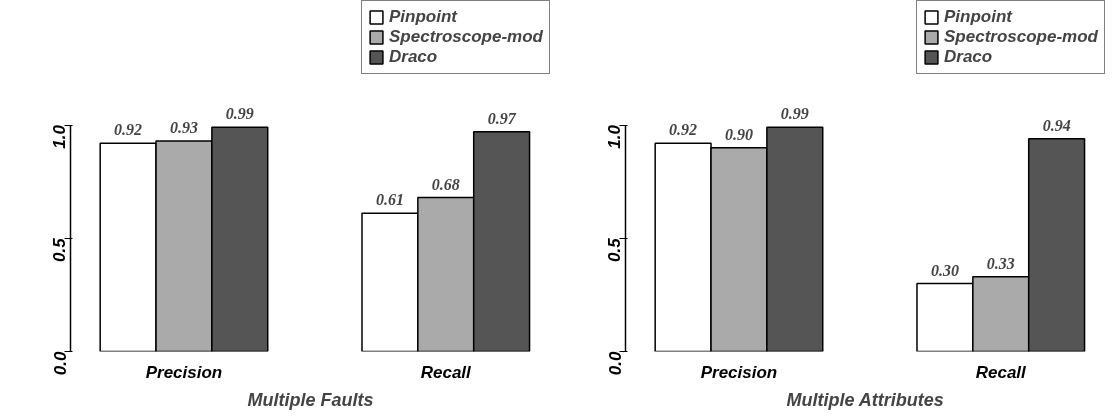 The height and width of the screenshot is (417, 1119). Describe the element at coordinates (183, 127) in the screenshot. I see `data-label: 0.93` at that location.